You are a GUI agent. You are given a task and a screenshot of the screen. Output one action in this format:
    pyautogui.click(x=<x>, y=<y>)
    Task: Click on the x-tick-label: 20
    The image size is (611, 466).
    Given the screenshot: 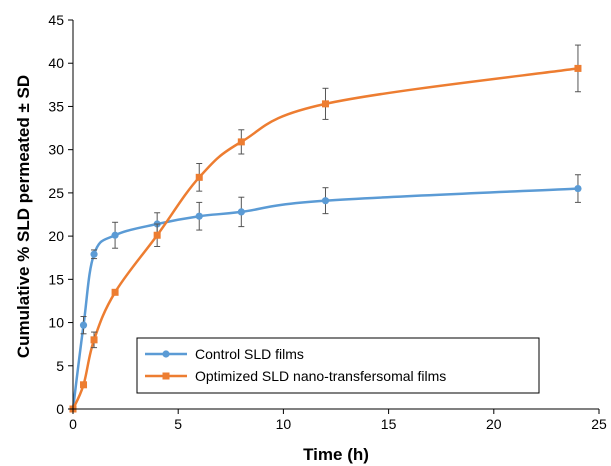 What is the action you would take?
    pyautogui.click(x=494, y=424)
    